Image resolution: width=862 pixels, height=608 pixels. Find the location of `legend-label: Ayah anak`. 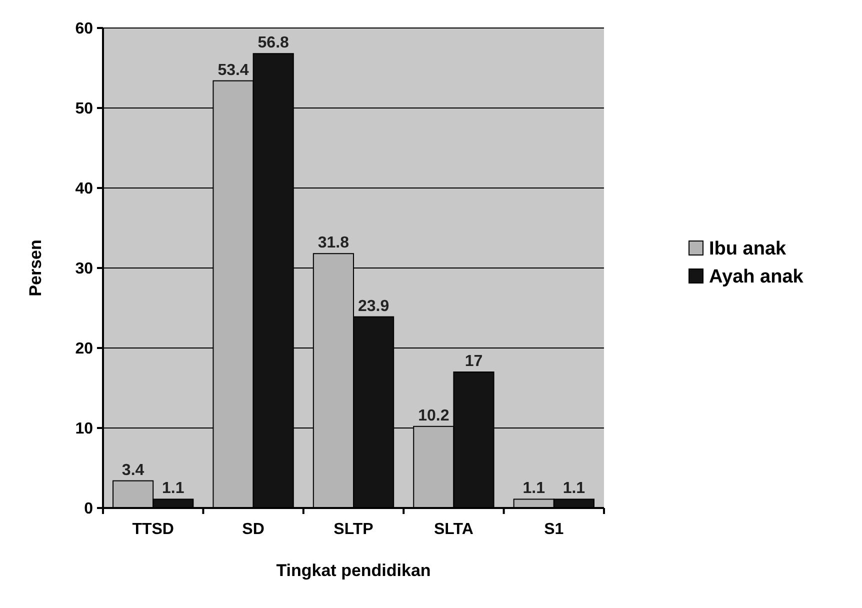

legend-label: Ayah anak is located at coordinates (756, 277).